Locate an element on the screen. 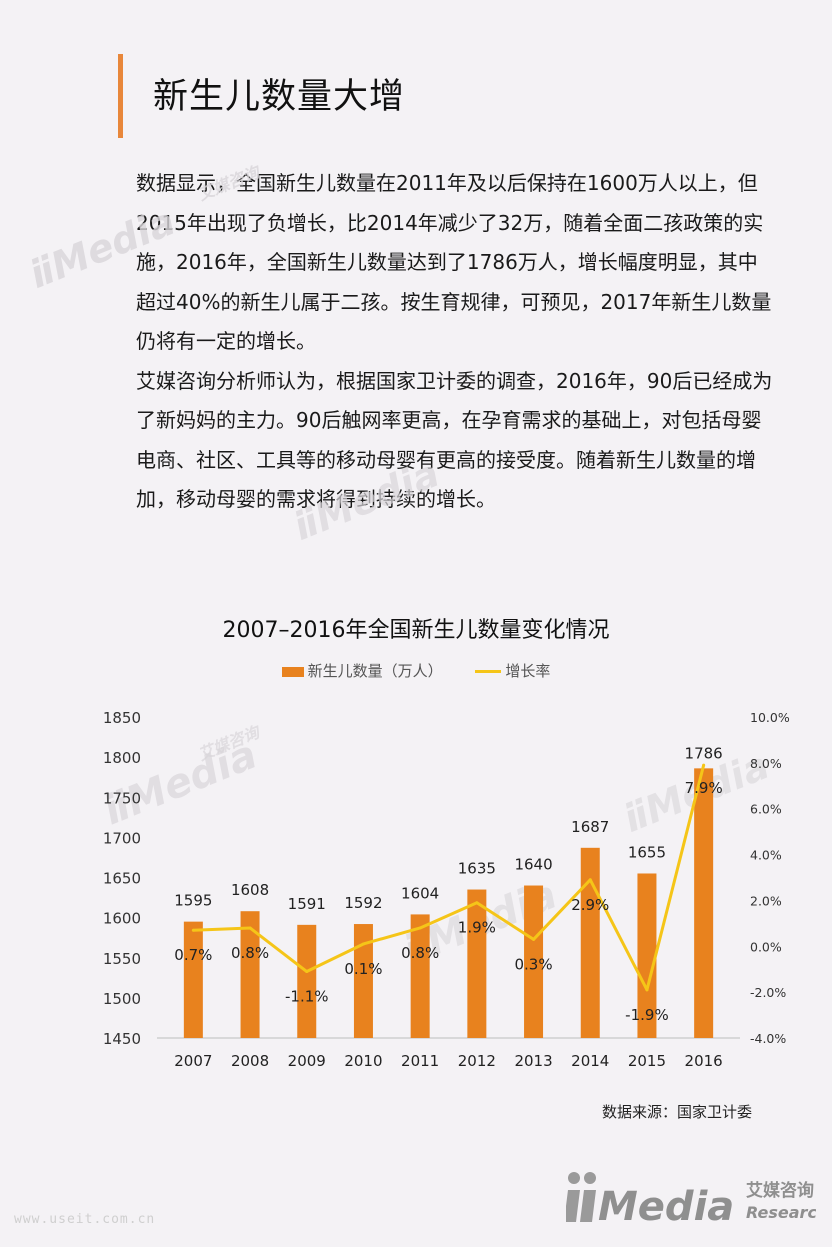 The image size is (832, 1247). legend-item-births: 新生儿数量（万人） is located at coordinates (362, 670).